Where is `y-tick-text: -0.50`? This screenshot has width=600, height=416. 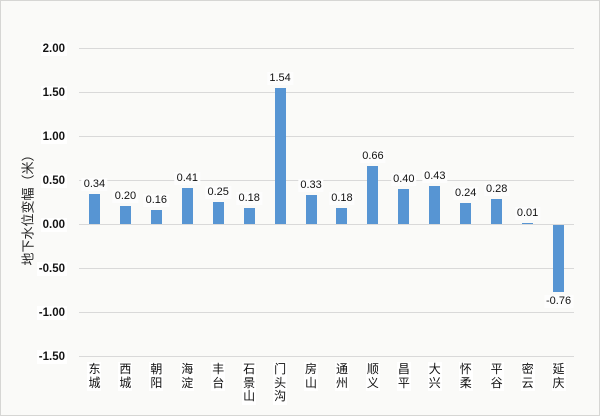
y-tick-text: -0.50 is located at coordinates (51, 268).